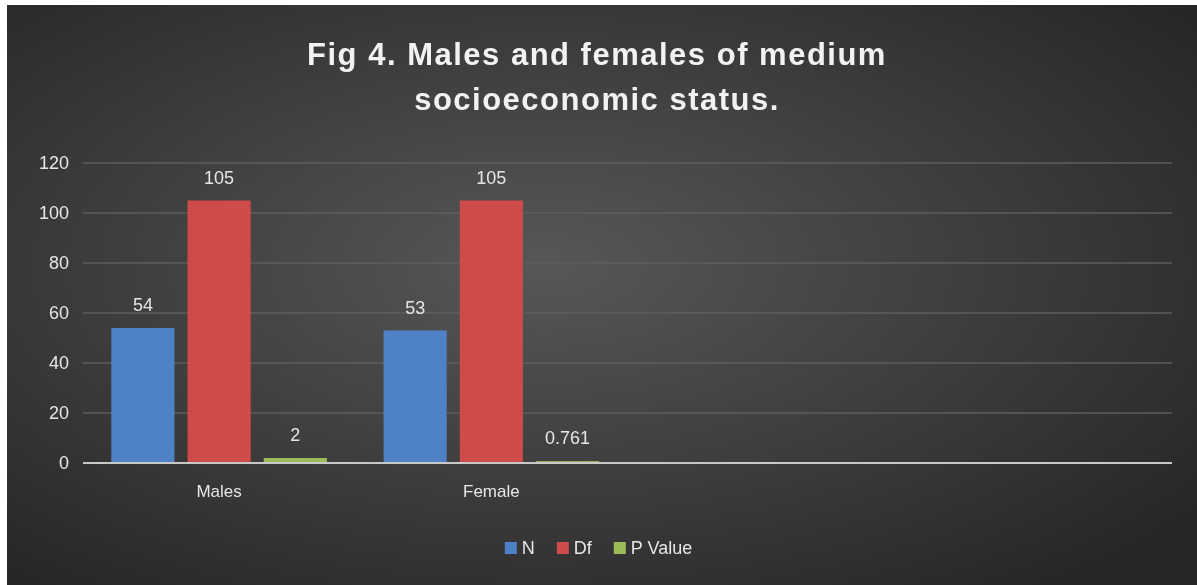 The height and width of the screenshot is (585, 1197). What do you see at coordinates (219, 492) in the screenshot?
I see `x-tick-label: Males` at bounding box center [219, 492].